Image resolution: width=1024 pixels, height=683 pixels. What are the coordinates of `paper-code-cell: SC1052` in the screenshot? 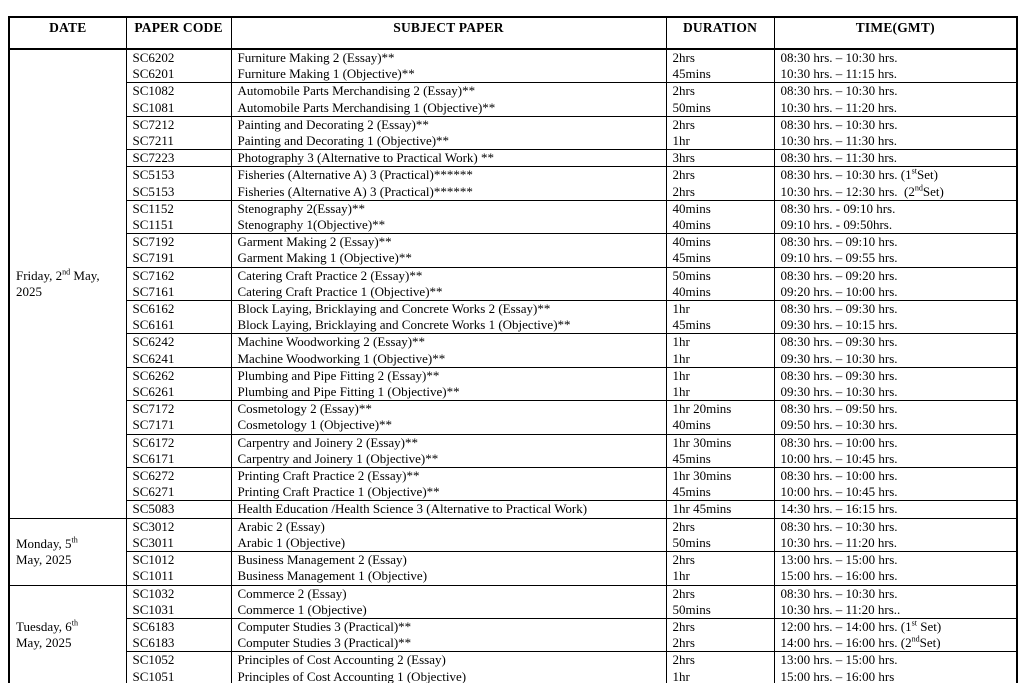 It's located at (178, 660).